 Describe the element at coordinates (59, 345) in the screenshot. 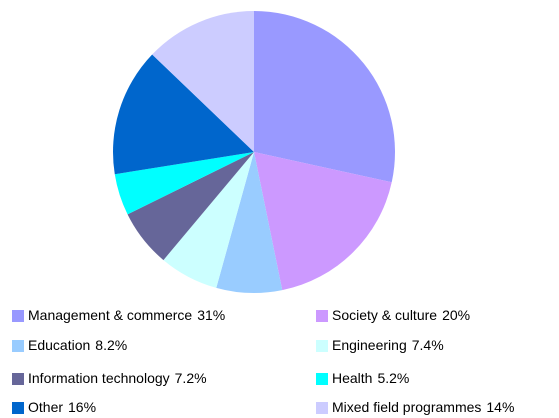

I see `legend-name: Education` at that location.